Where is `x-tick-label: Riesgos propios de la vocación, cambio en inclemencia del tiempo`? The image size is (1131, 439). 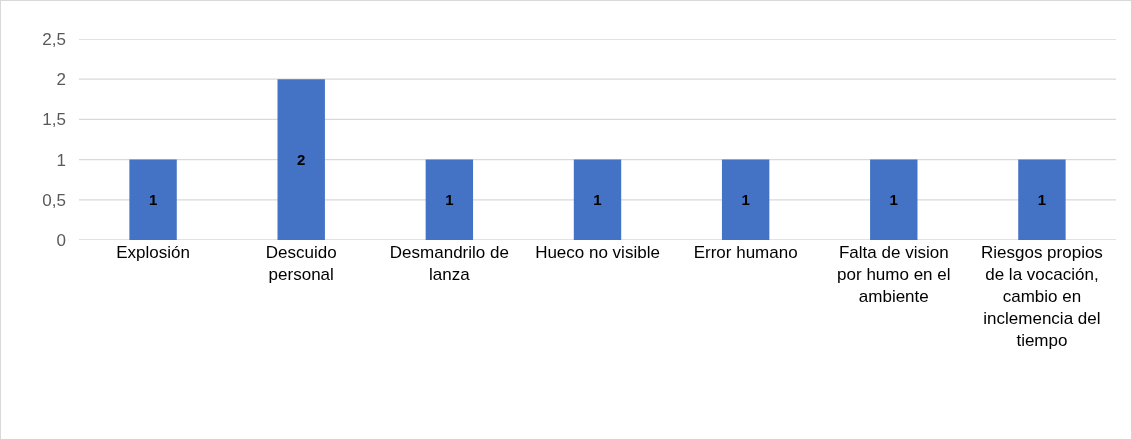
x-tick-label: Riesgos propios de la vocación, cambio en inclemencia del tiempo is located at coordinates (1041, 297).